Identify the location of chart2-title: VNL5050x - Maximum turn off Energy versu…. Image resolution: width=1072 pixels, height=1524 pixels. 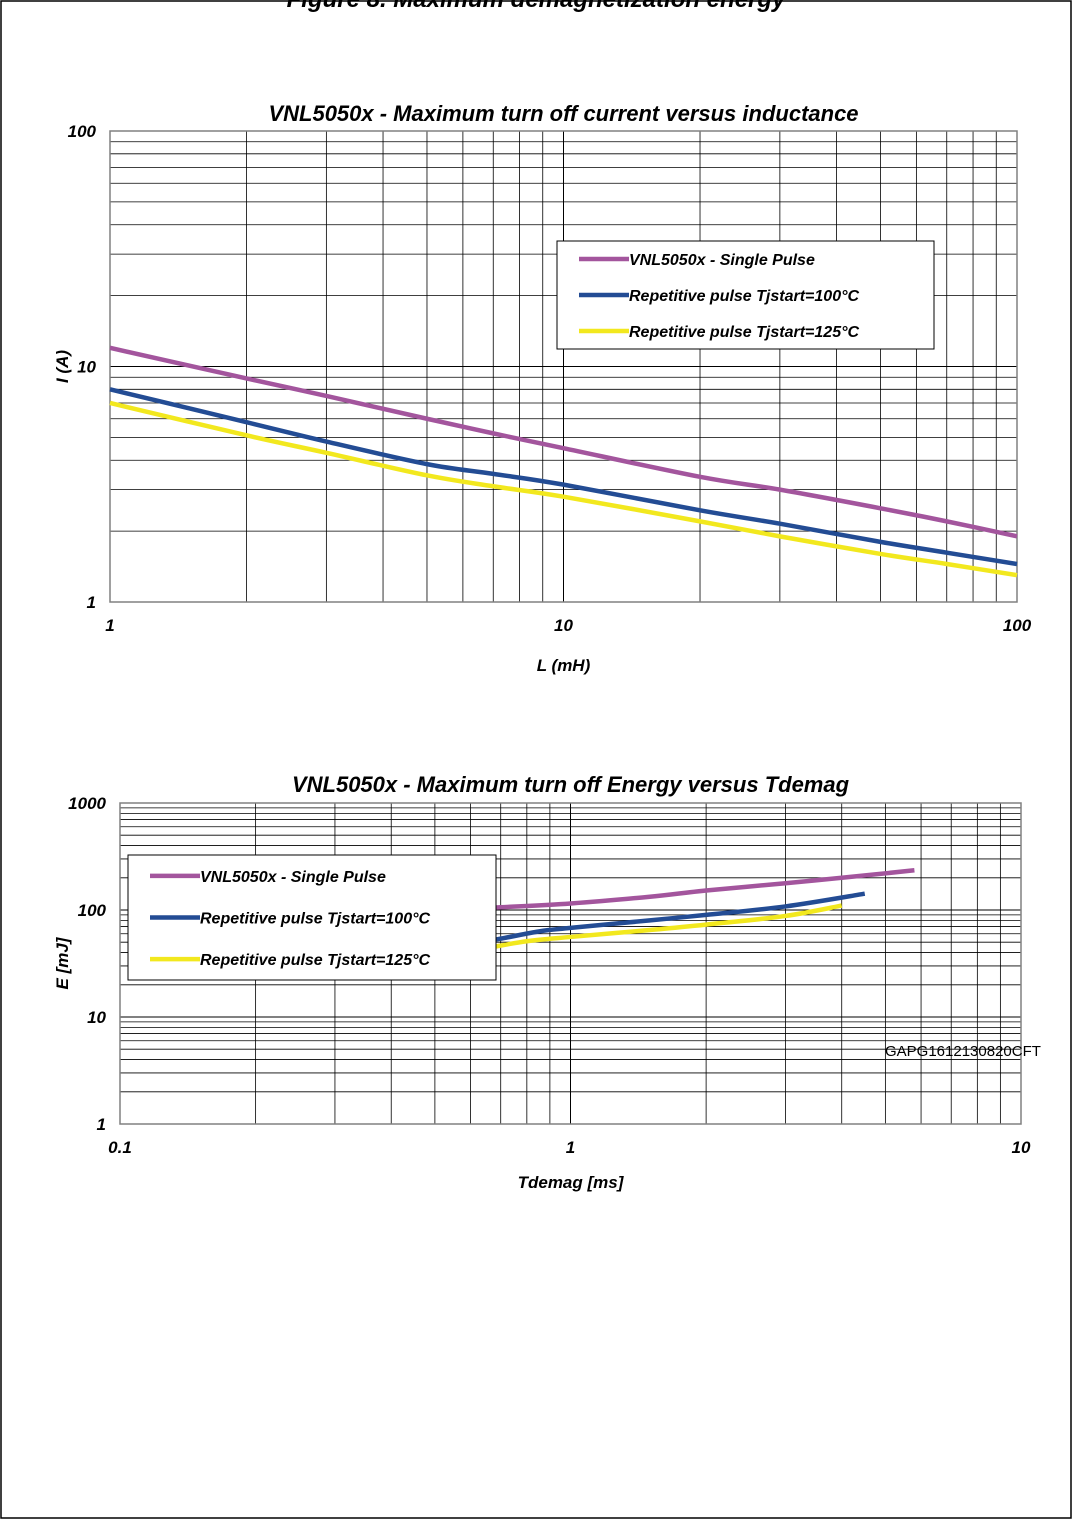
(571, 784).